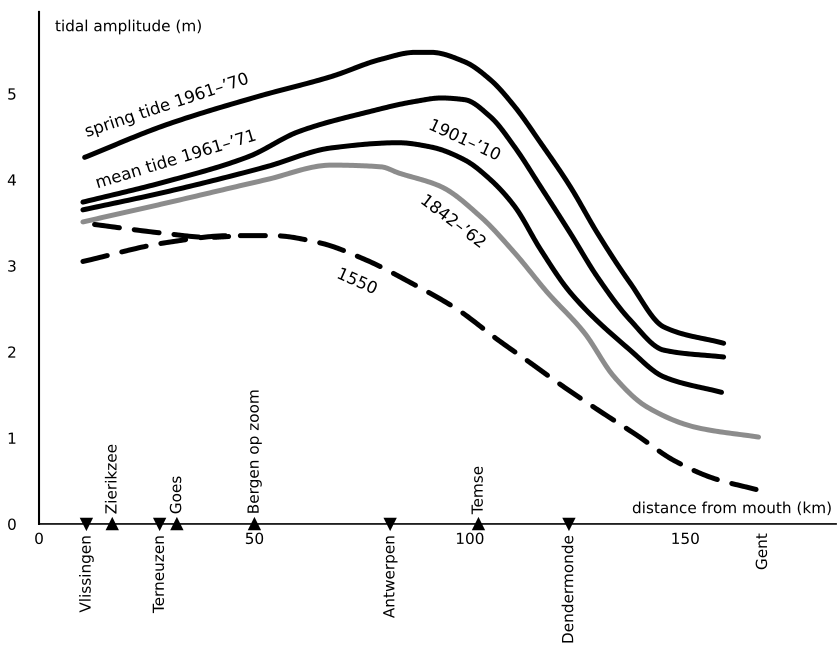  What do you see at coordinates (255, 451) in the screenshot?
I see `annotation: Bergen op zoom` at bounding box center [255, 451].